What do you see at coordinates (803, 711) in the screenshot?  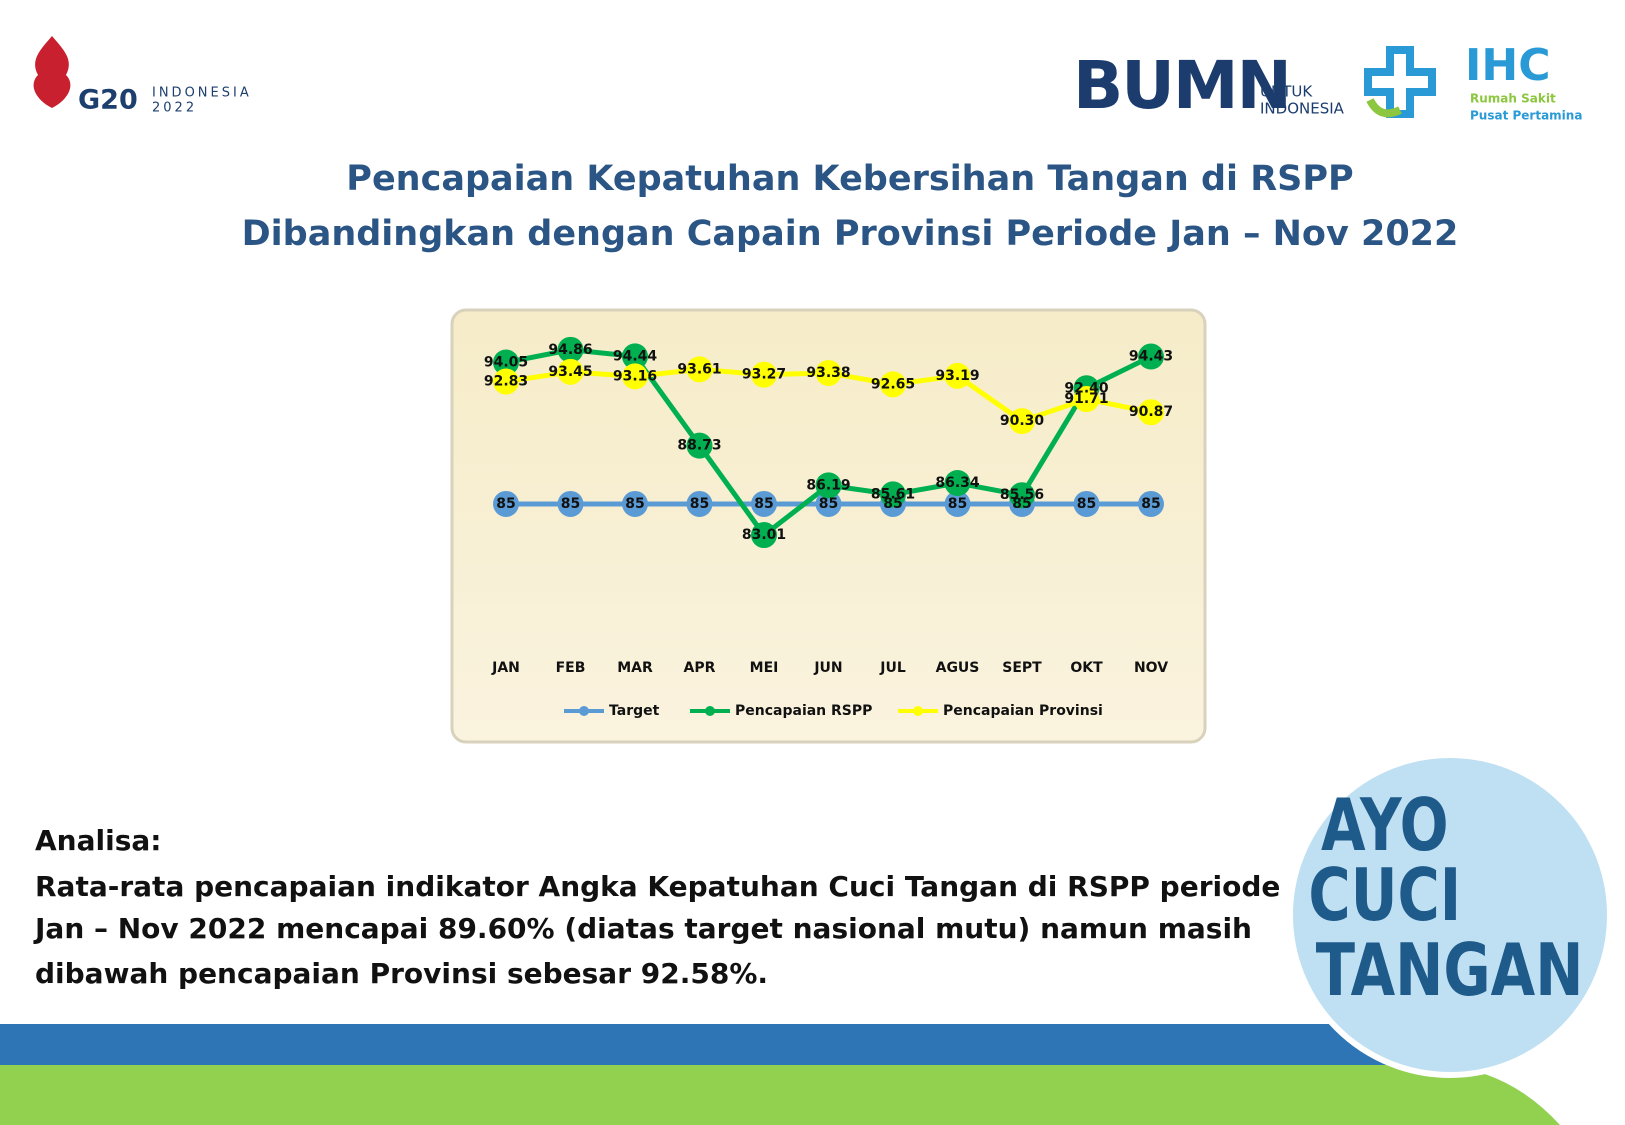 I see `legend-label: Pencapaian RSPP` at bounding box center [803, 711].